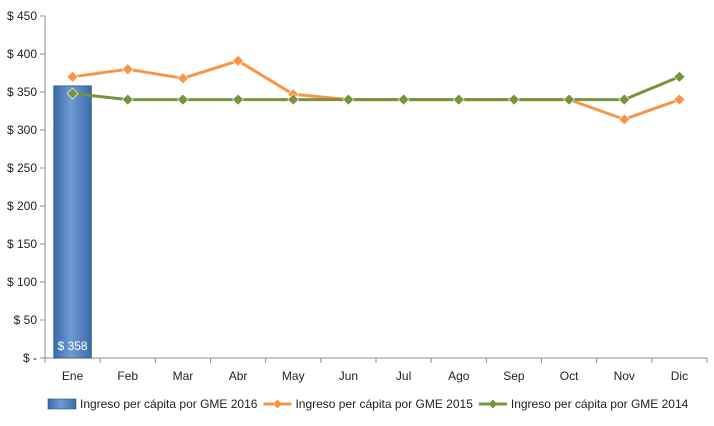 This screenshot has width=714, height=426. What do you see at coordinates (73, 376) in the screenshot?
I see `x-tick-label: Ene` at bounding box center [73, 376].